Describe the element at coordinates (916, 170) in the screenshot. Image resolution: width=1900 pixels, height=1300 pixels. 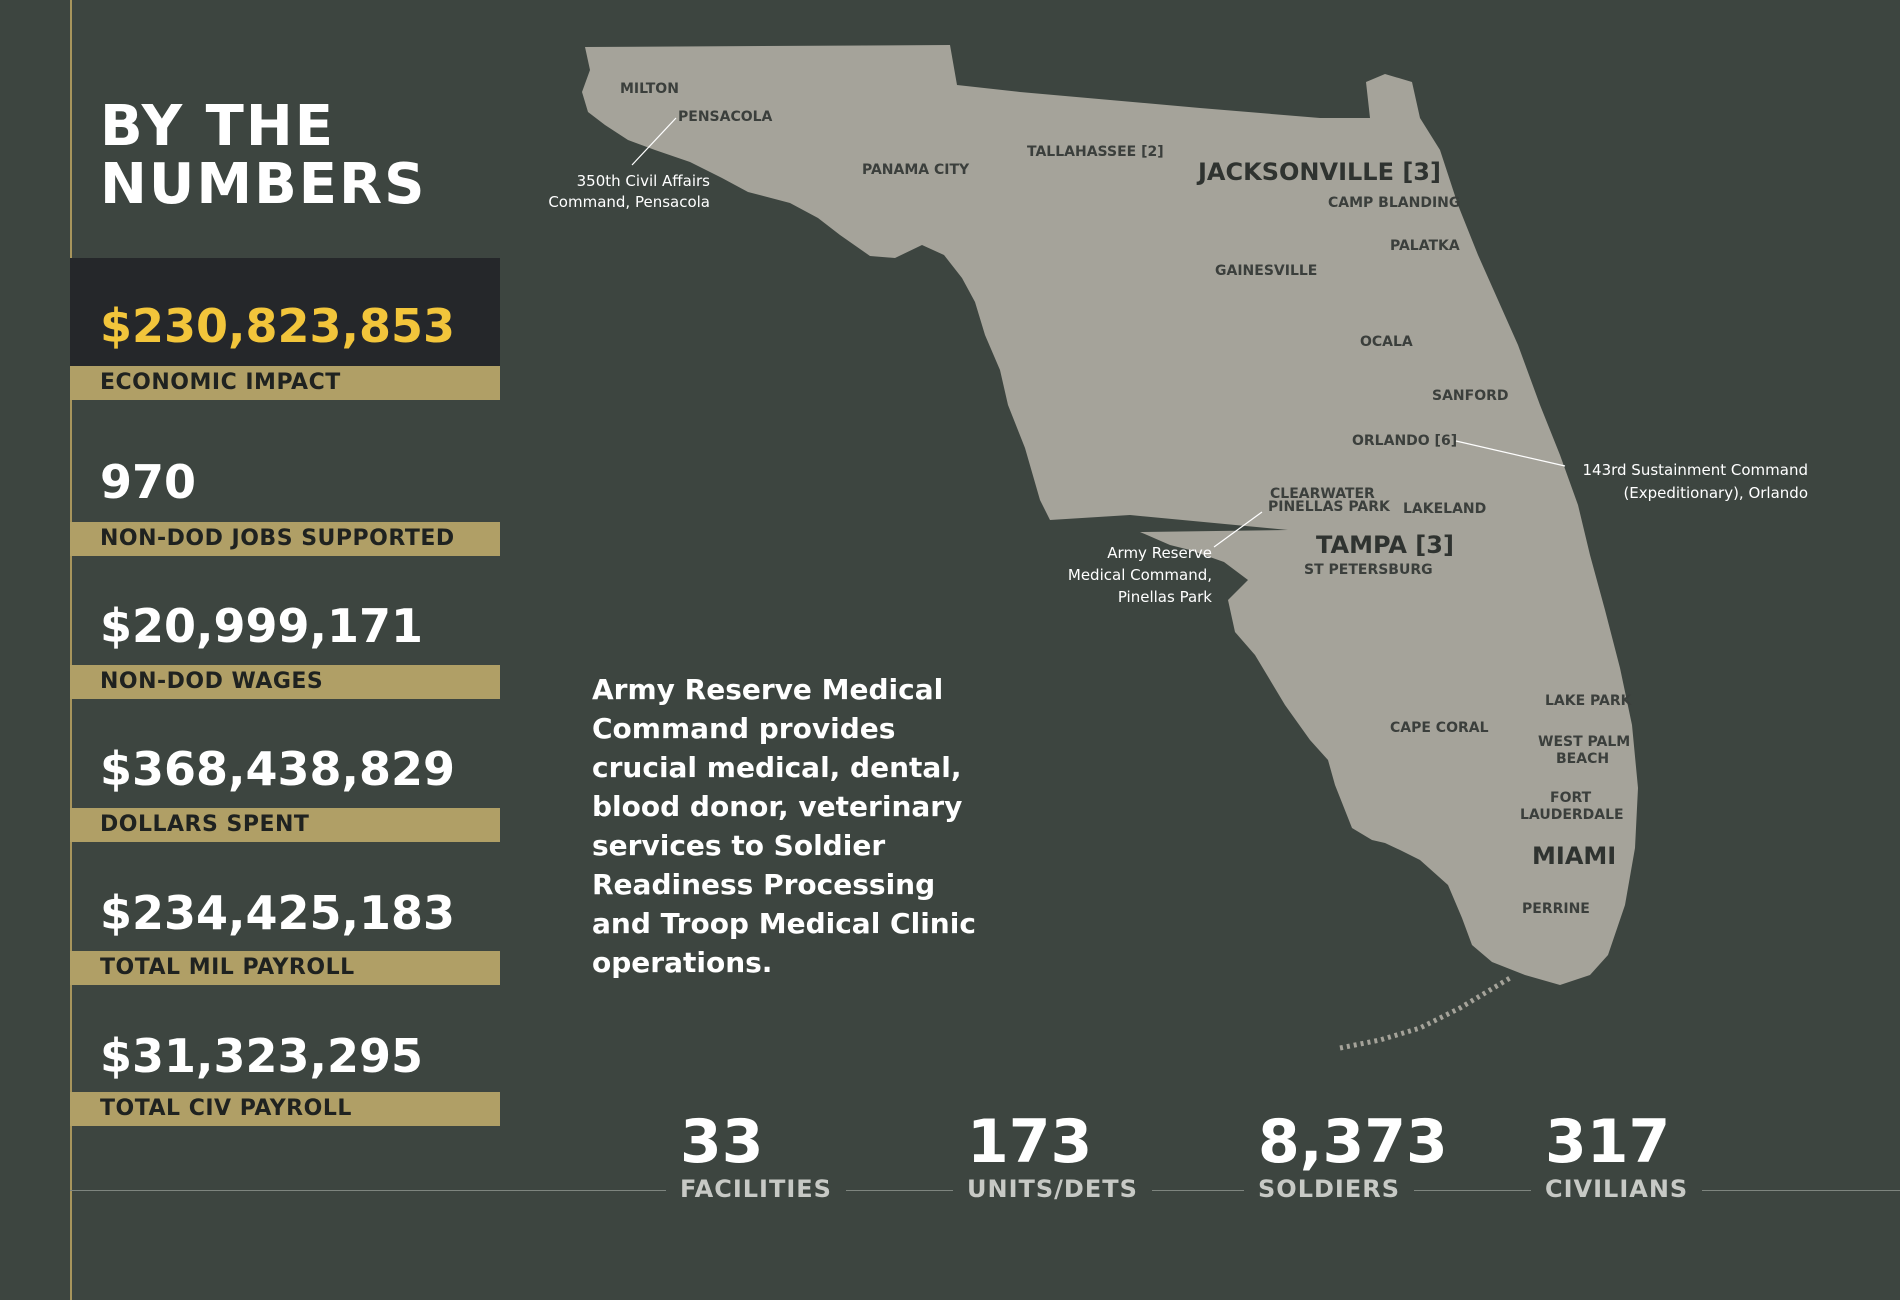
I see `city-panama-city: PANAMA CITY` at that location.